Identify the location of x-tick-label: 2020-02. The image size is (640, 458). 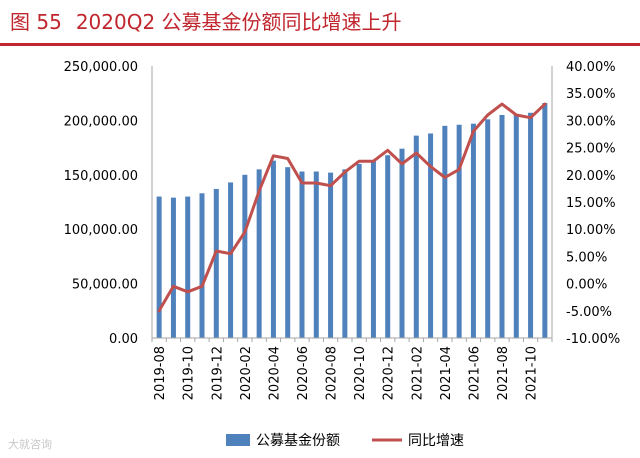
(246, 373).